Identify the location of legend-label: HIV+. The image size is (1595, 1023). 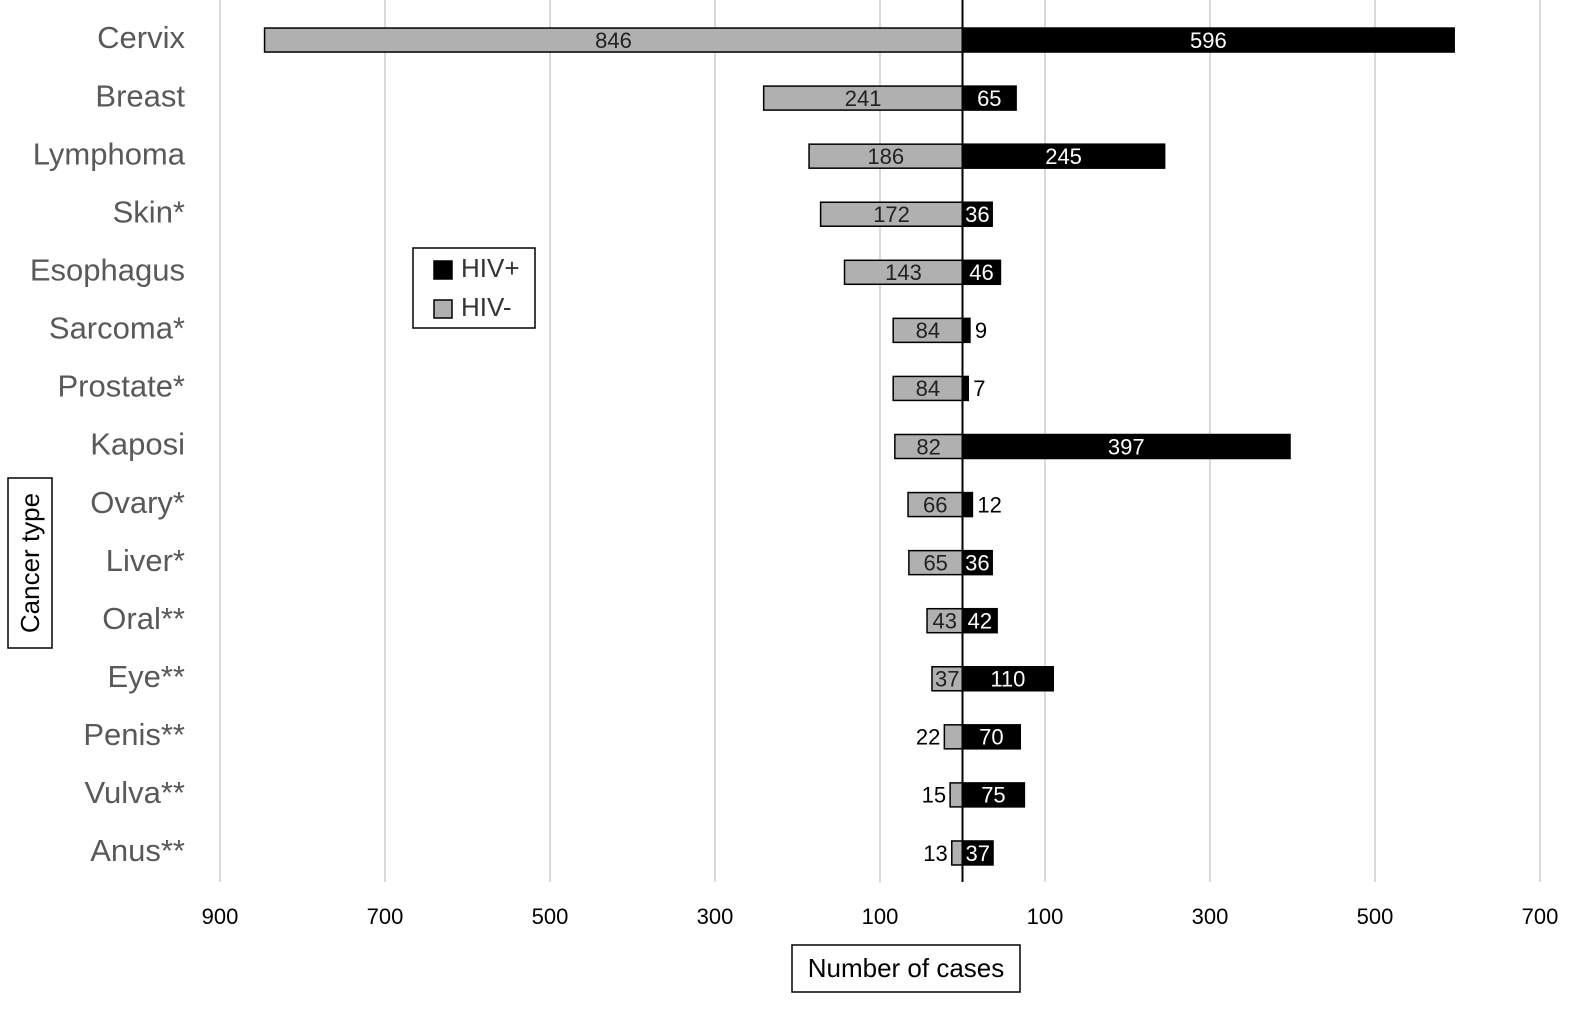
(490, 268).